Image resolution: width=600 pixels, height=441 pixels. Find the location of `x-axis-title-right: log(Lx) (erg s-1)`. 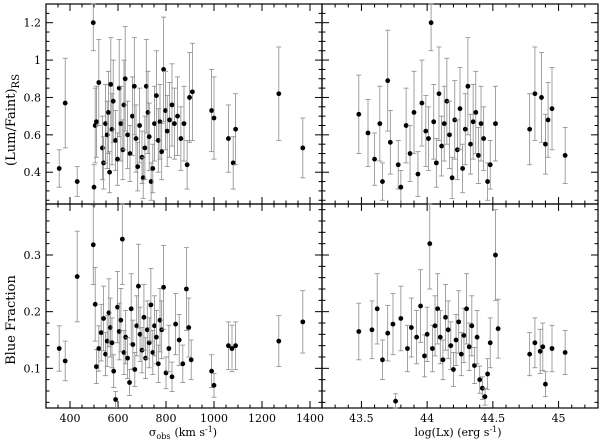

x-axis-title-right: log(Lx) (erg s-1) is located at coordinates (457, 432).